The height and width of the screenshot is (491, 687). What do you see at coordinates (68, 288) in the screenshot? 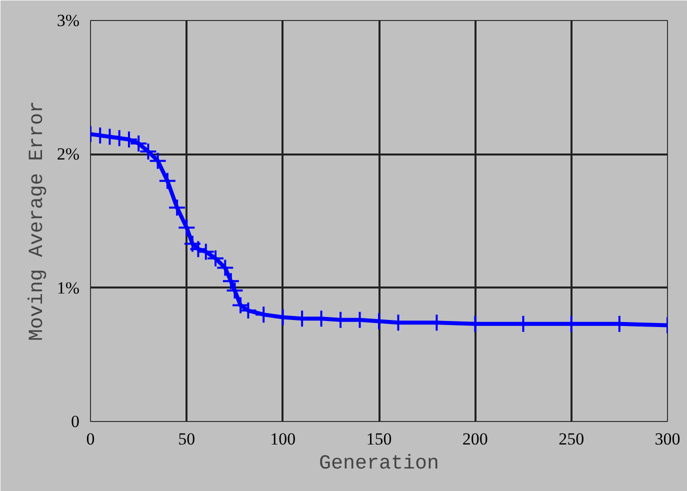
I see `y-tick-label: 1%` at bounding box center [68, 288].